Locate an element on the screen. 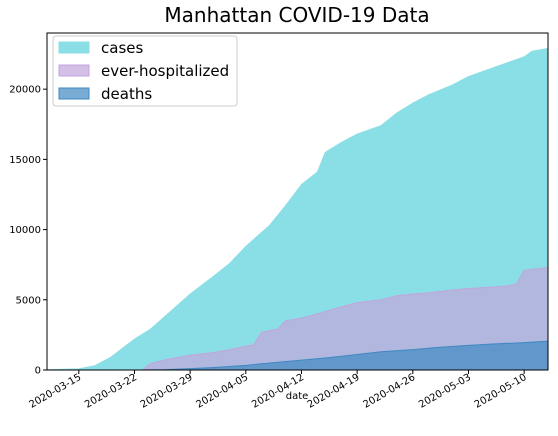  area-series-deaths is located at coordinates (298, 355).